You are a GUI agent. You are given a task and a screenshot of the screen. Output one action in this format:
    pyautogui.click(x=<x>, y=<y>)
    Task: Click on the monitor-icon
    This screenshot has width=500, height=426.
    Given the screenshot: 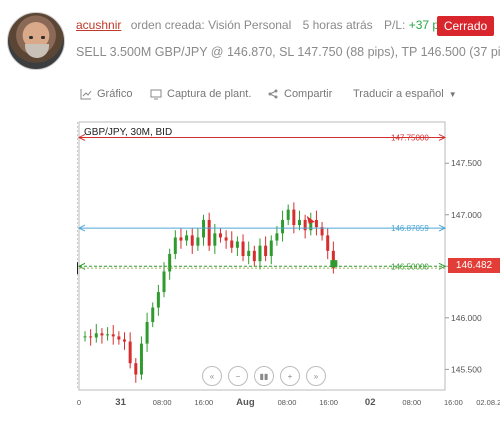 What is the action you would take?
    pyautogui.click(x=156, y=94)
    